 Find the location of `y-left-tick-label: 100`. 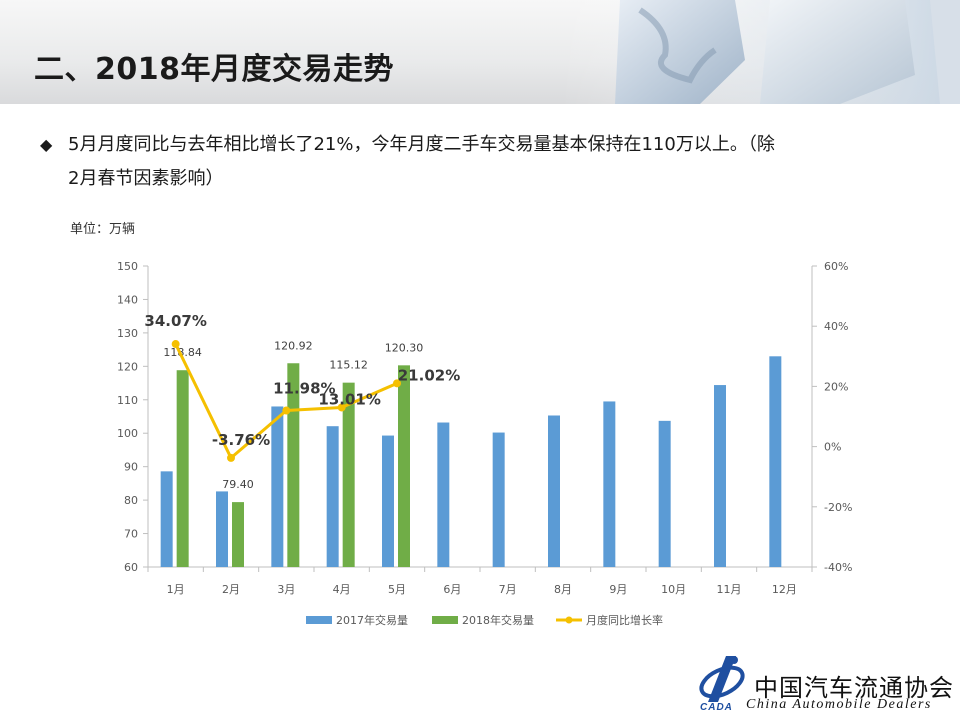

y-left-tick-label: 100 is located at coordinates (127, 433).